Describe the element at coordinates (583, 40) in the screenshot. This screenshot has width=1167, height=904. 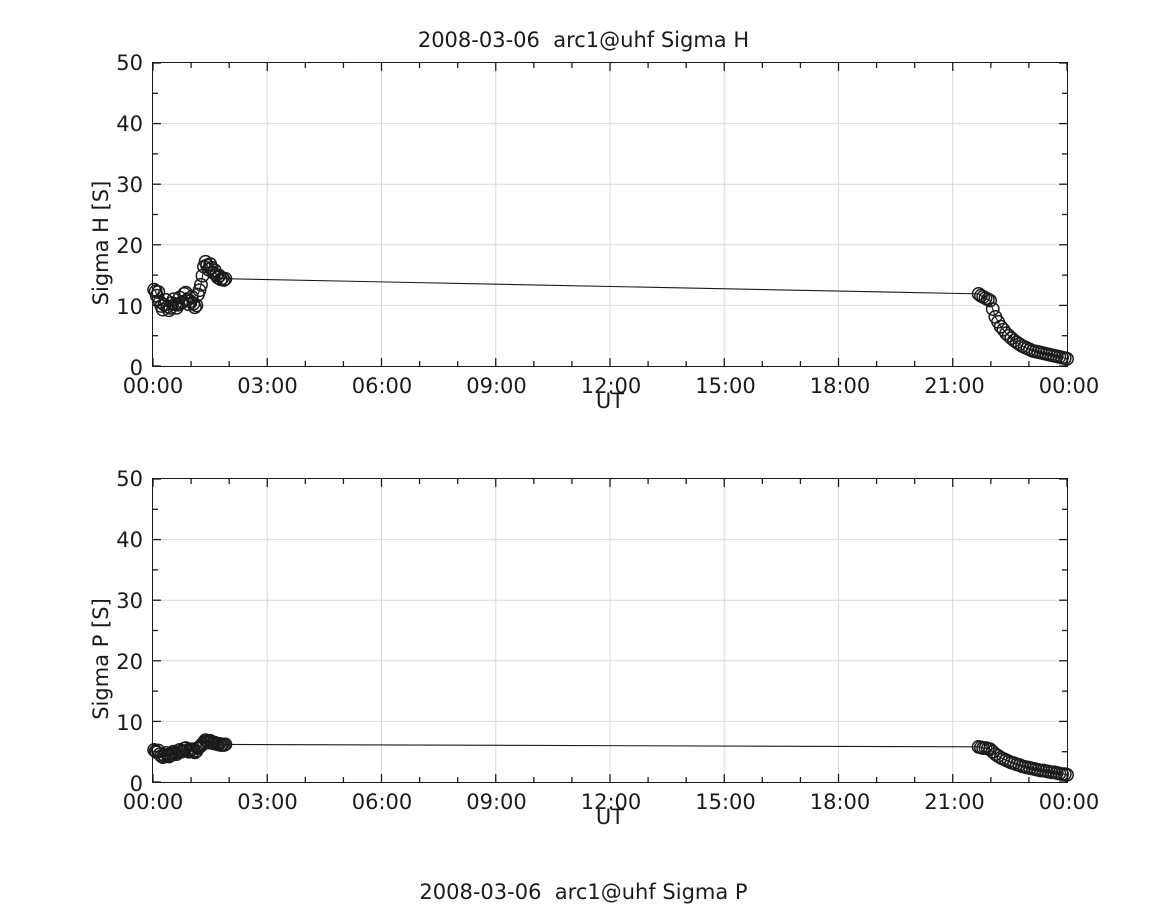
I see `chart-title-sigma-h: 2008-03-06 arc1@uhf Sigma H` at that location.